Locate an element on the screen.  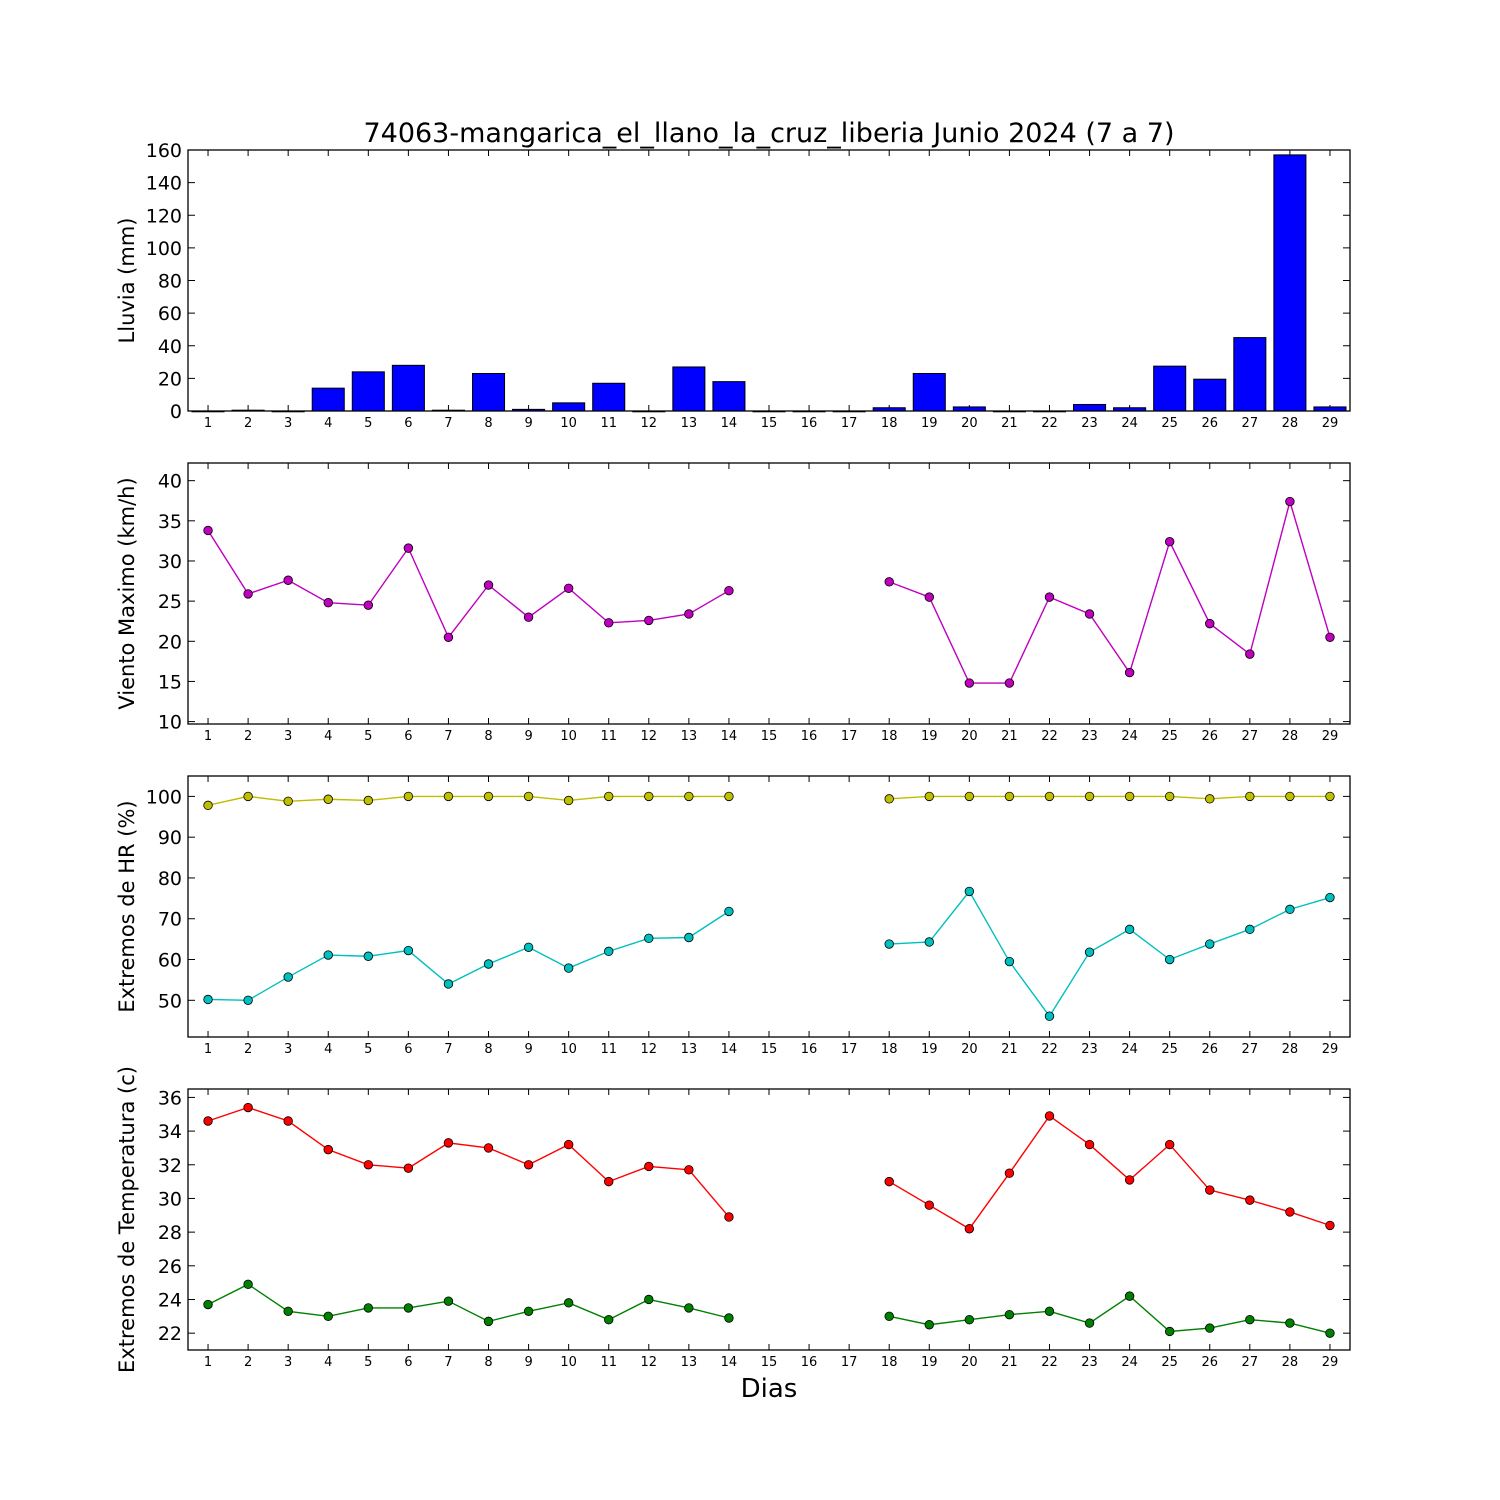
y-tick-label: 22 is located at coordinates (170, 1334).